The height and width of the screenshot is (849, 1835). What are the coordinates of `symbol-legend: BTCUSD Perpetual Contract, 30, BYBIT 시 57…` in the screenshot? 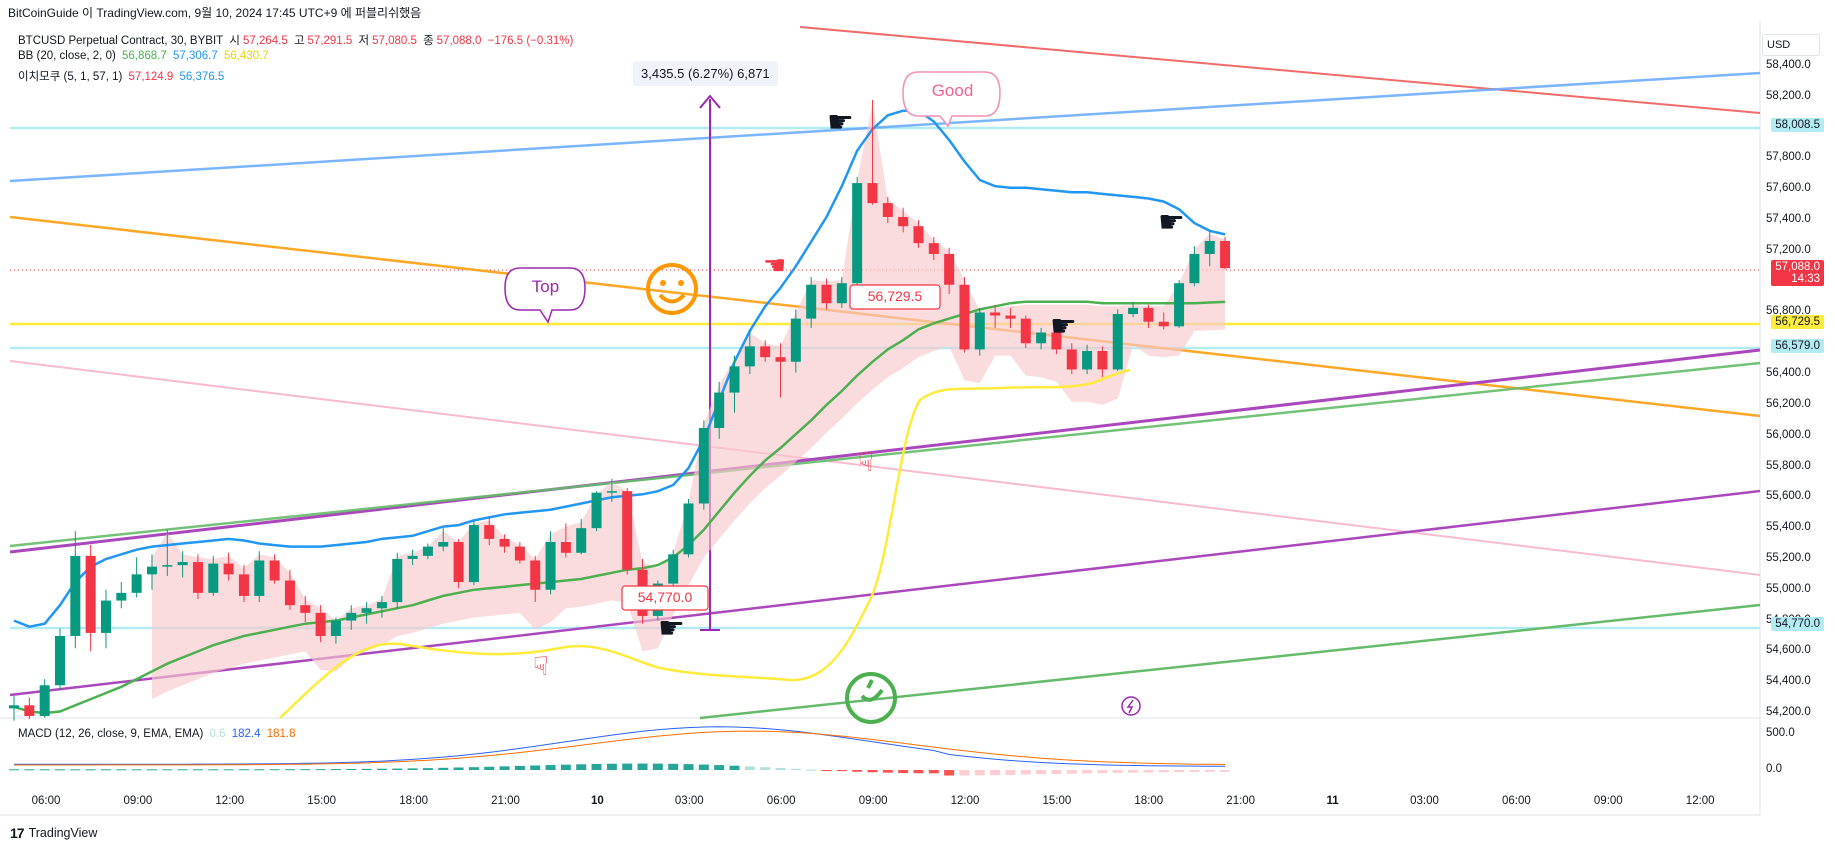 It's located at (297, 40).